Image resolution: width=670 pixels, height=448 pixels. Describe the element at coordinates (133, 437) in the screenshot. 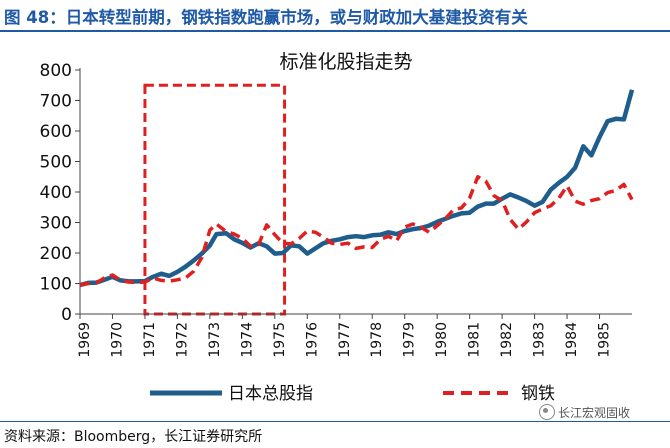

I see `source-note: 资料来源：Bloomberg，长江证券研究所` at that location.